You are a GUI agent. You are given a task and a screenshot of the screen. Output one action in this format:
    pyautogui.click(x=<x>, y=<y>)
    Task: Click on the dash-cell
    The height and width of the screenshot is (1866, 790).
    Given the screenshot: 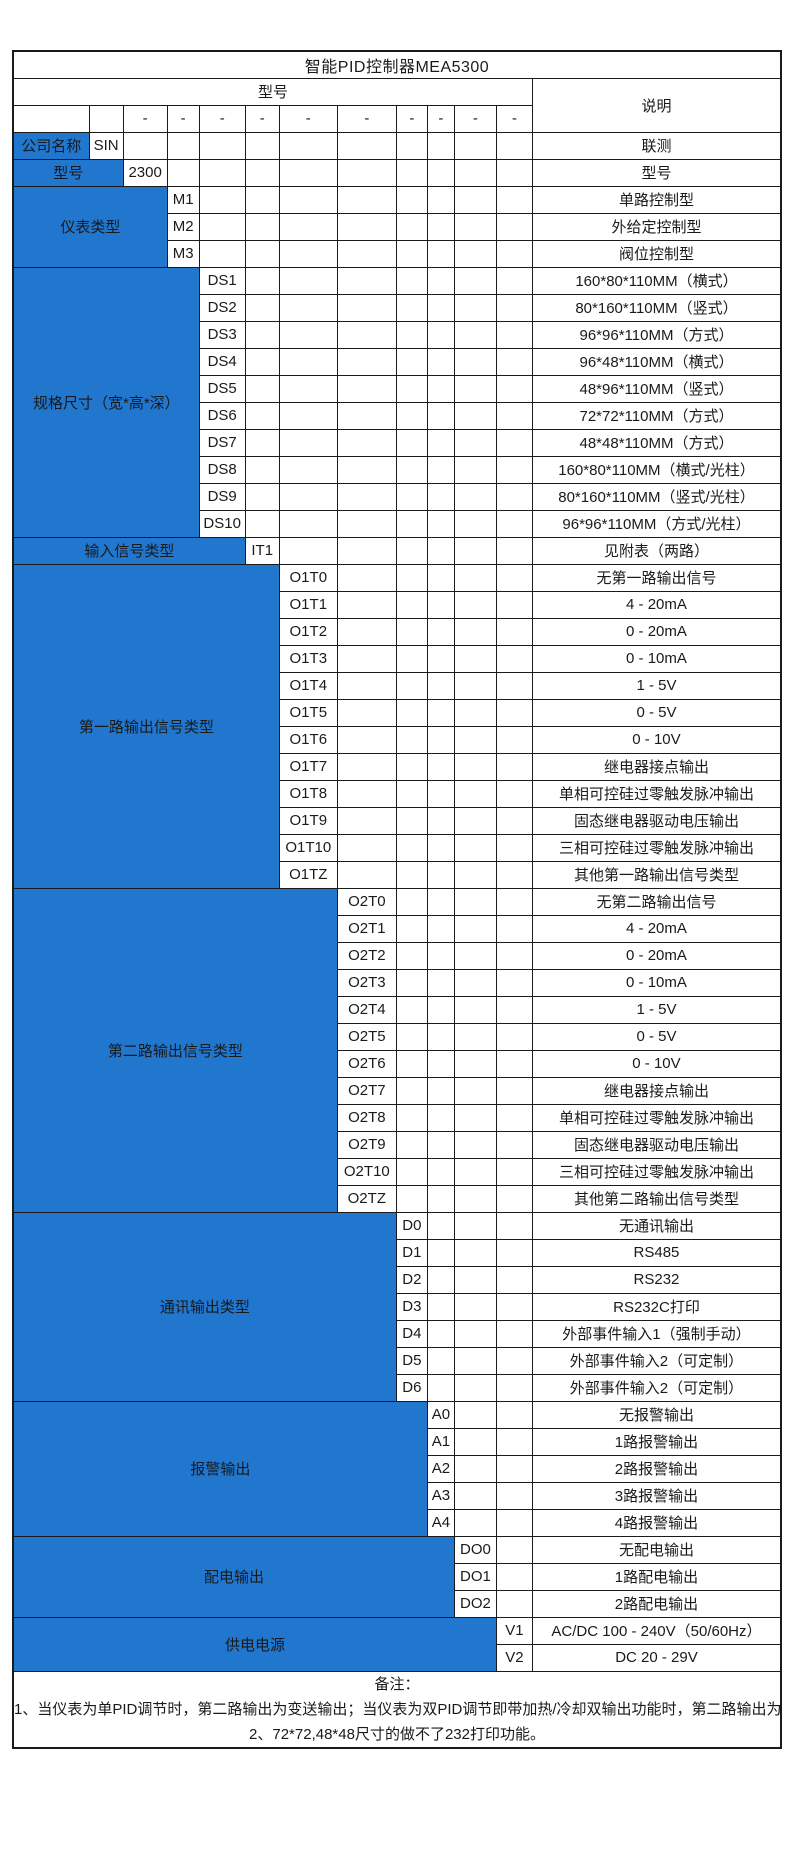 What is the action you would take?
    pyautogui.click(x=106, y=118)
    